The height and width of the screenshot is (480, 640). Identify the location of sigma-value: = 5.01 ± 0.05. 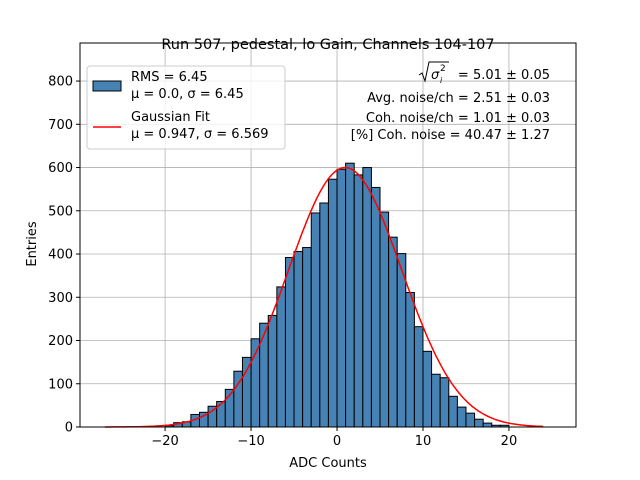
(504, 75).